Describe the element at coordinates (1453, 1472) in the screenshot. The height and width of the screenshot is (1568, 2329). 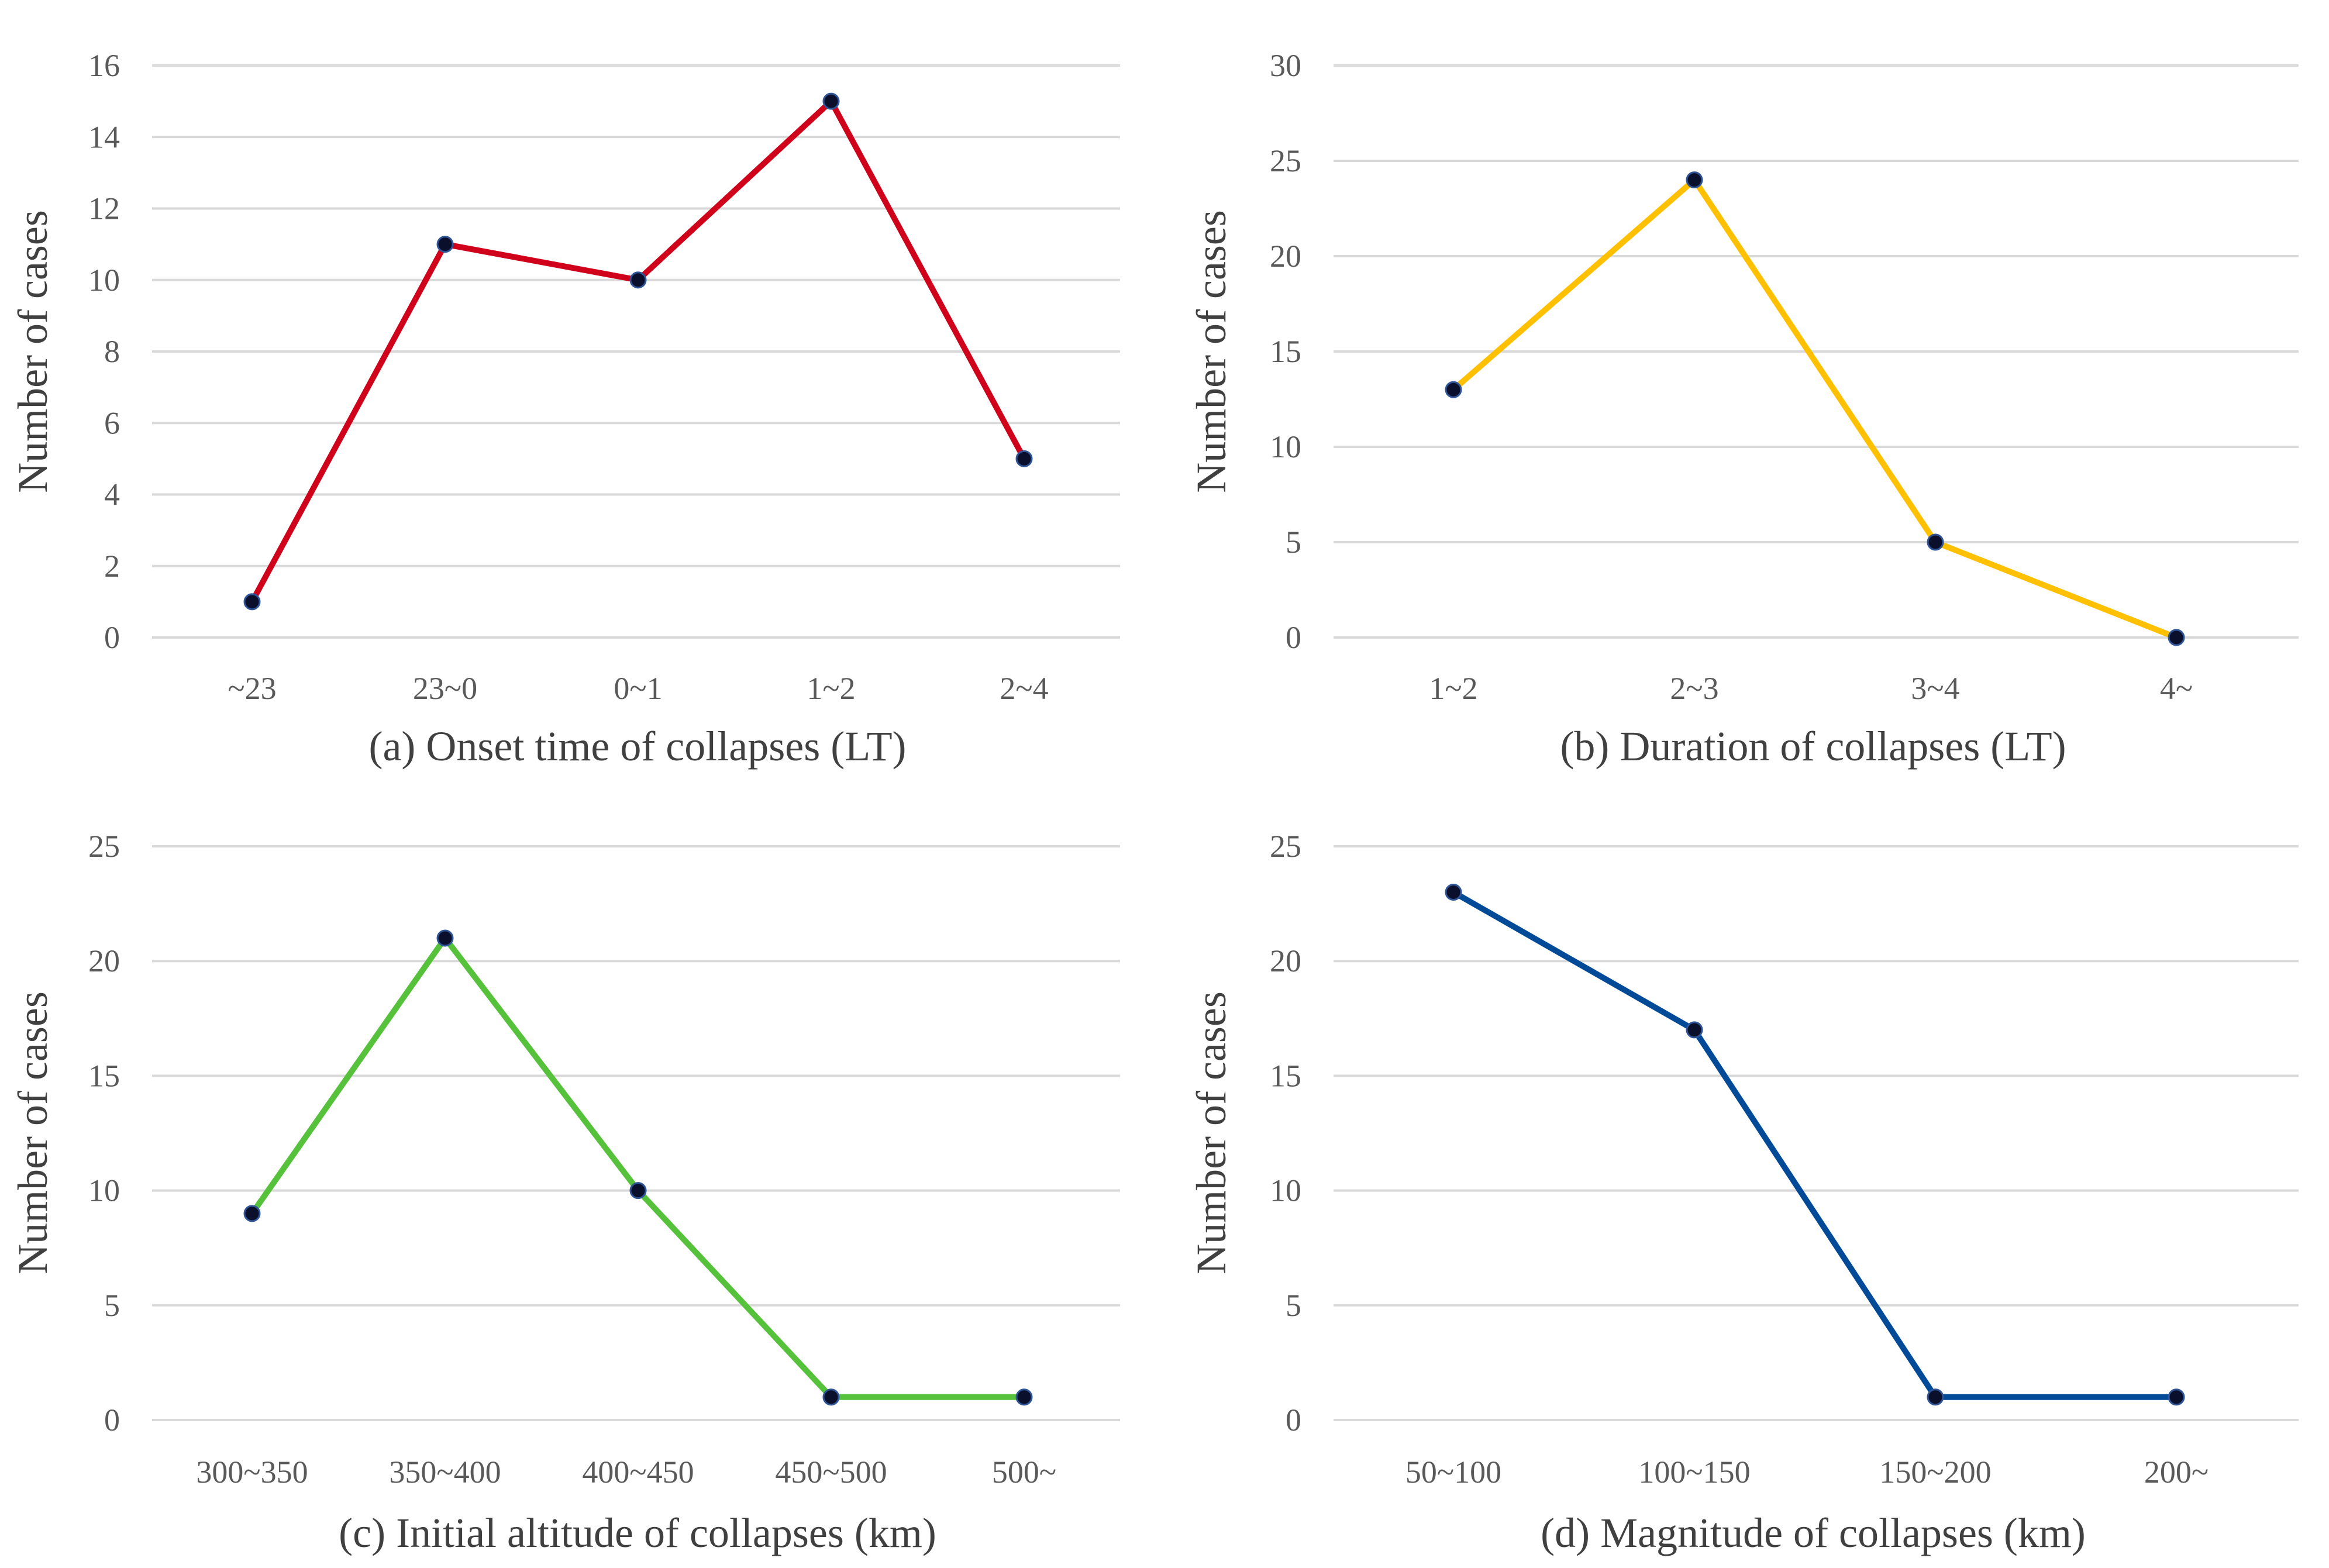
I see `x-tick-label: 50~100` at that location.